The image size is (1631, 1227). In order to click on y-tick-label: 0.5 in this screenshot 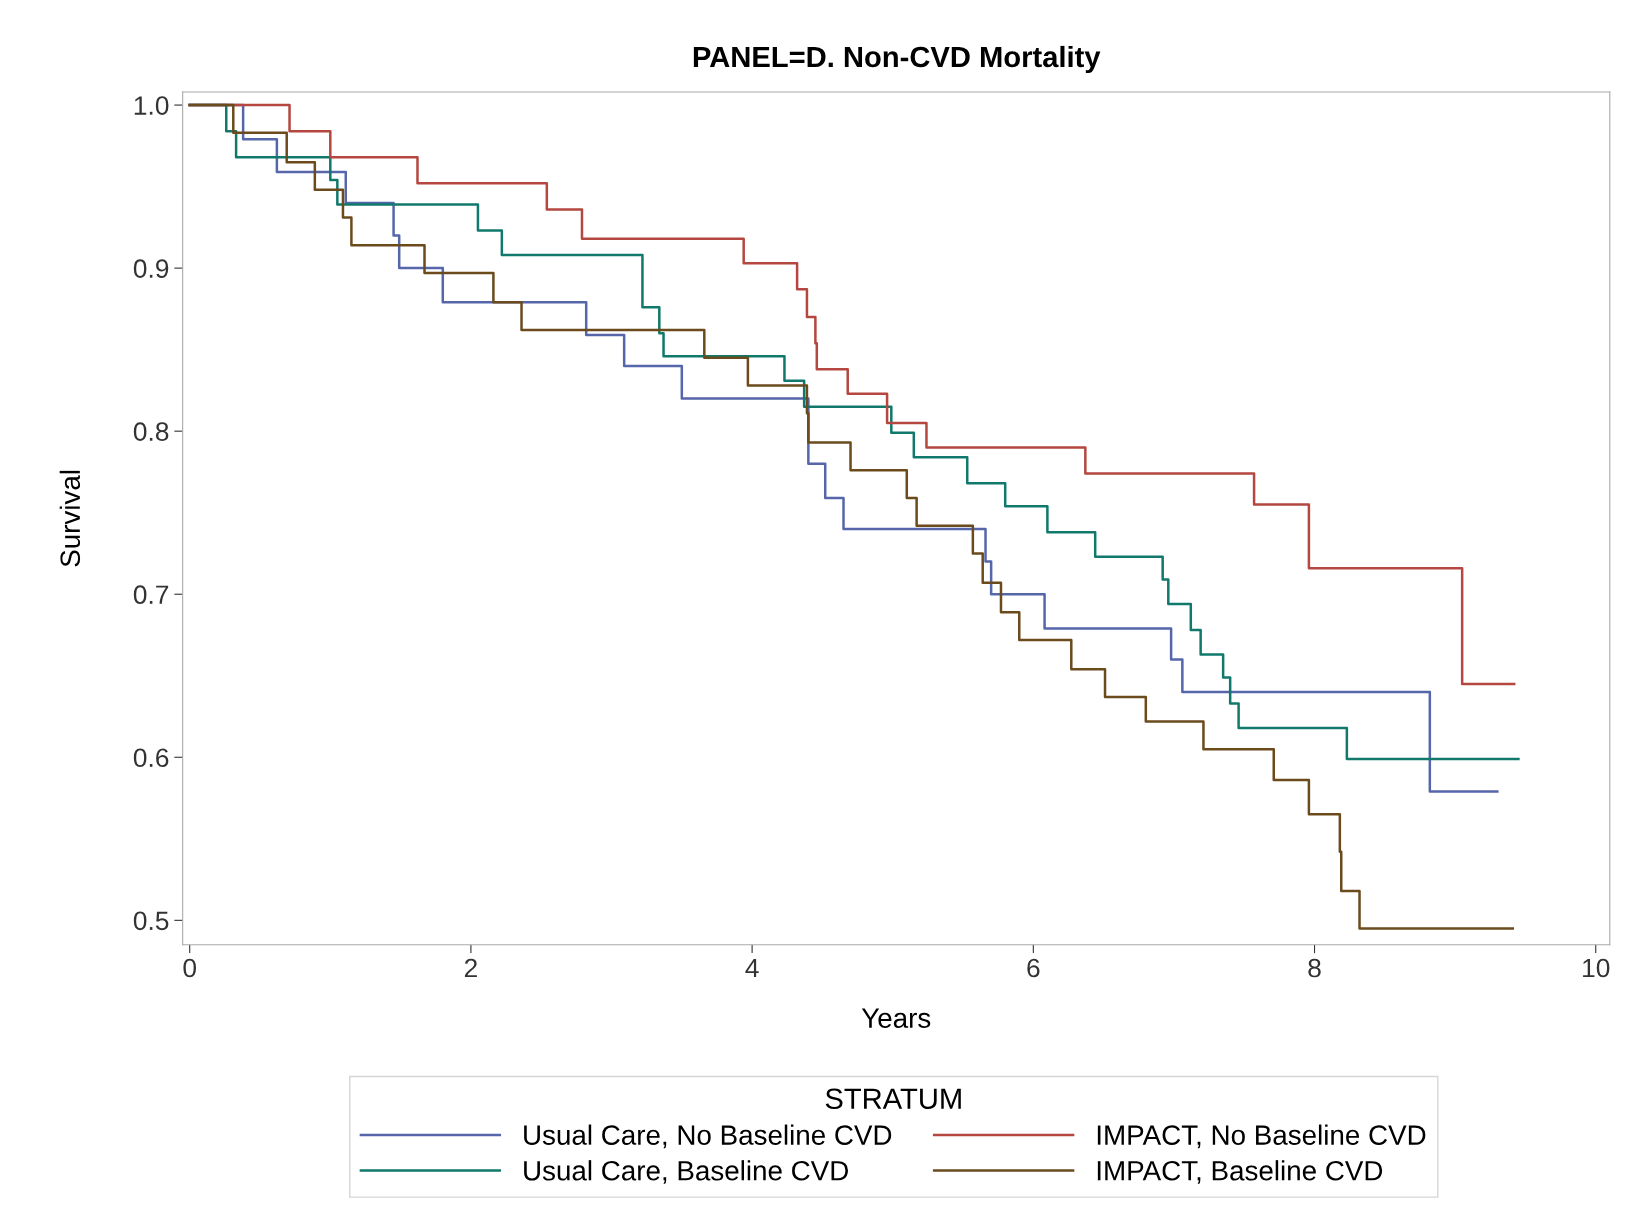, I will do `click(151, 921)`.